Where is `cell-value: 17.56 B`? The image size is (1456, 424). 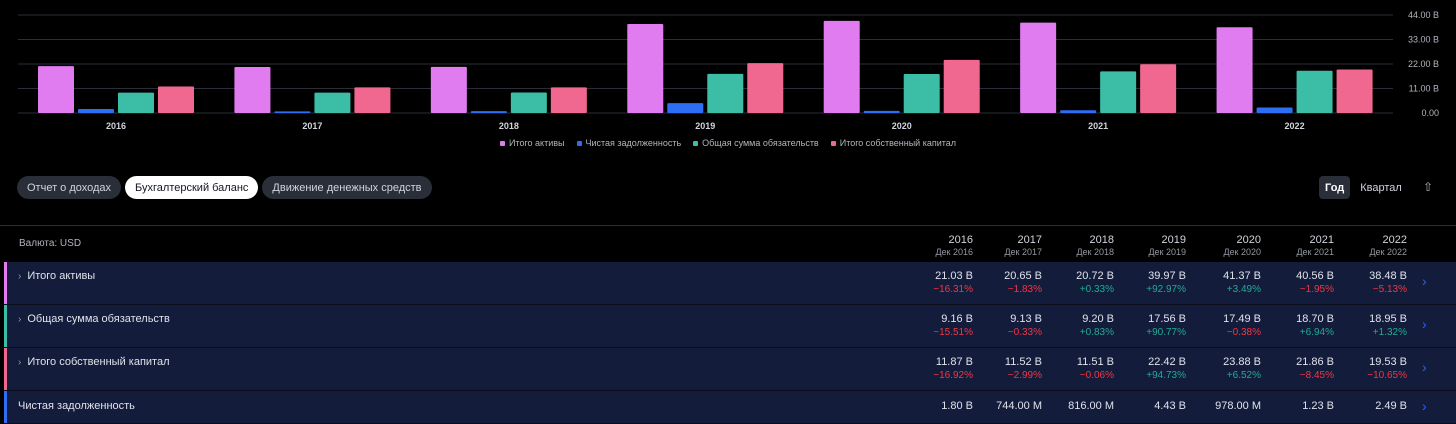
cell-value: 17.56 B is located at coordinates (1167, 319).